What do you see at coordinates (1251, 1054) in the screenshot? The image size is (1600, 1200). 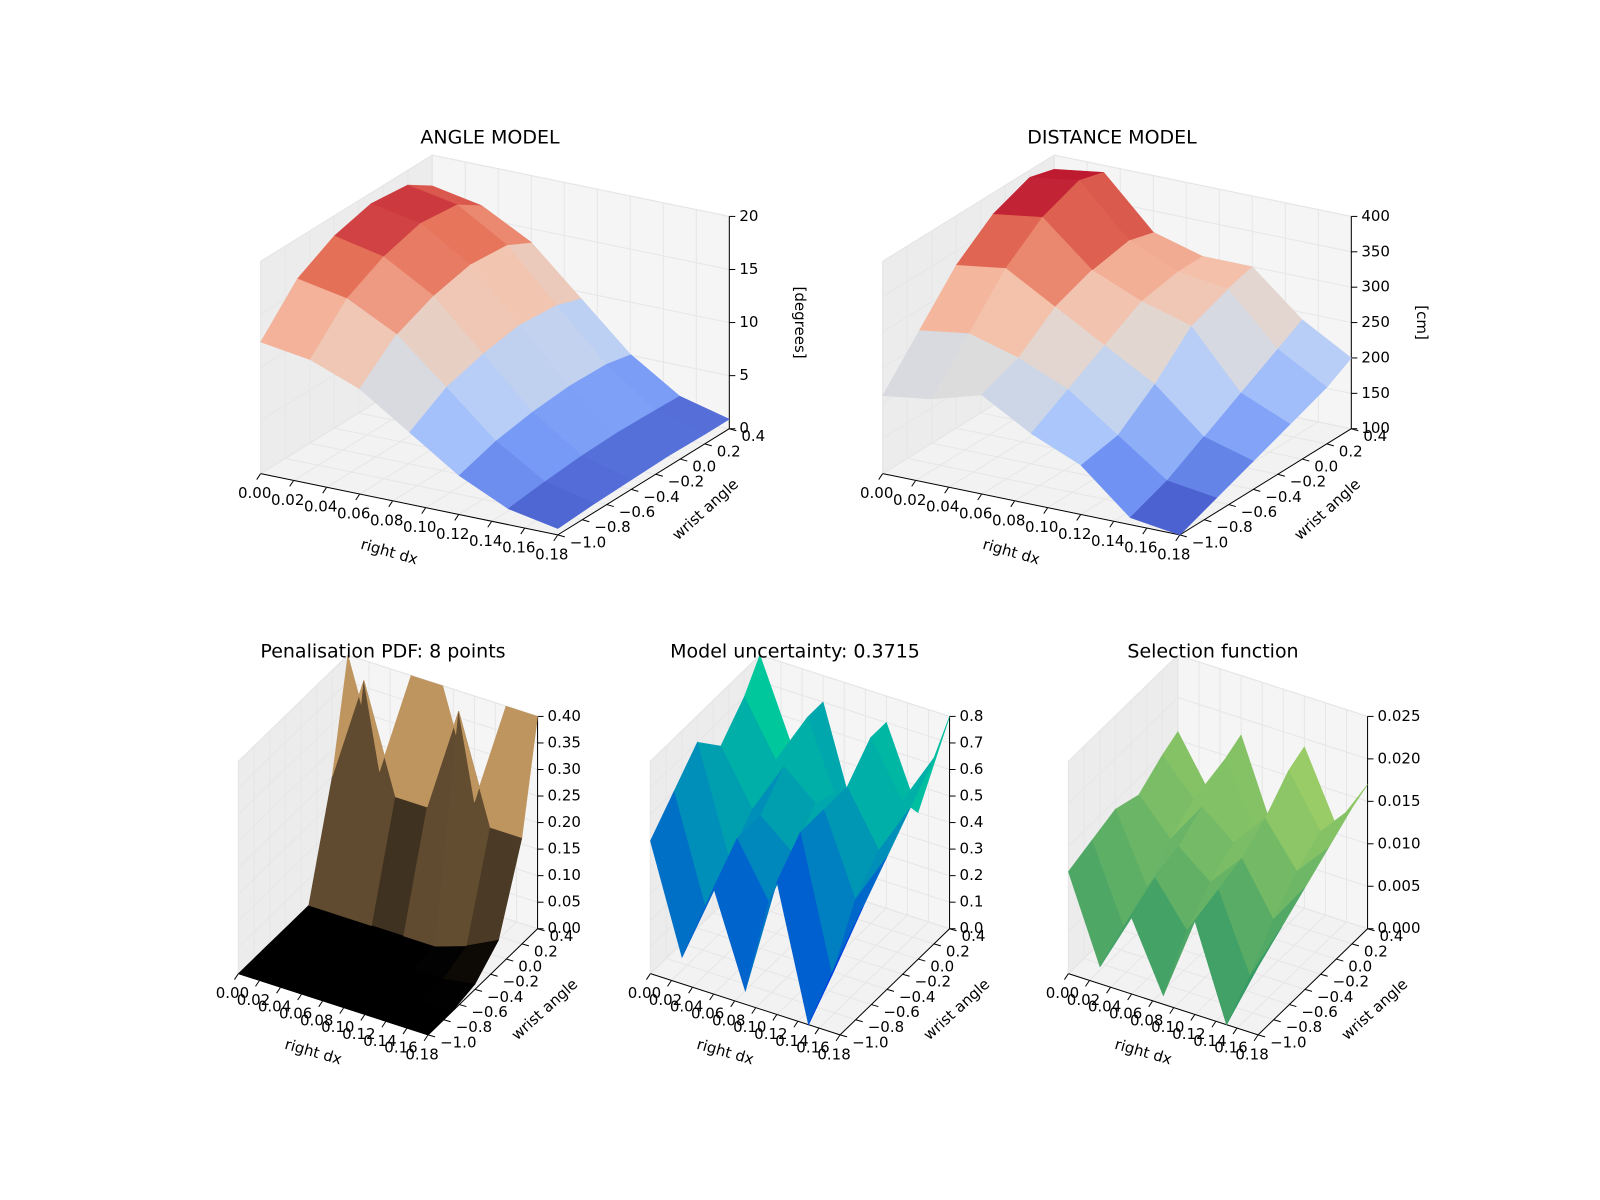 I see `x-tick-label: 0.18` at bounding box center [1251, 1054].